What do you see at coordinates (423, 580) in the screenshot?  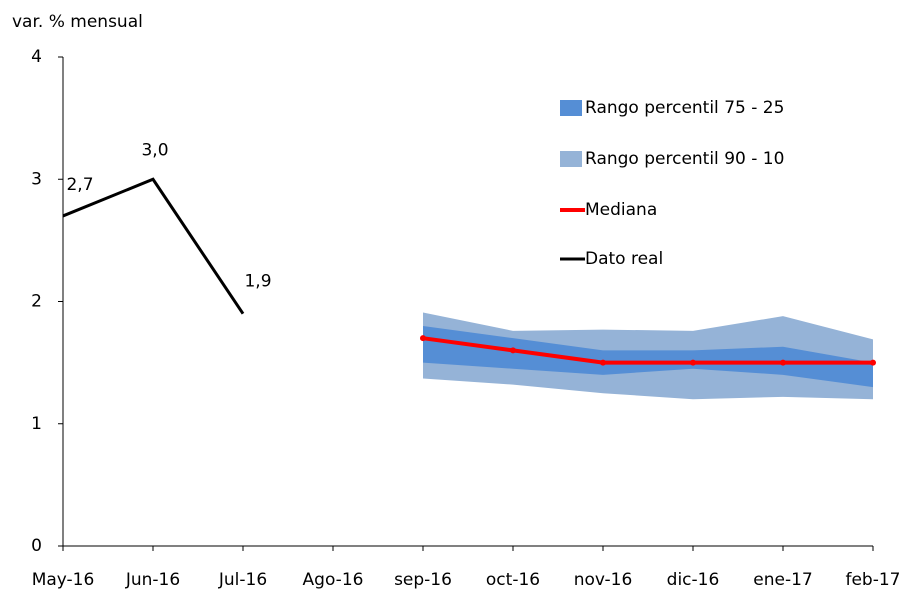 I see `x-tick-label: sep-16` at bounding box center [423, 580].